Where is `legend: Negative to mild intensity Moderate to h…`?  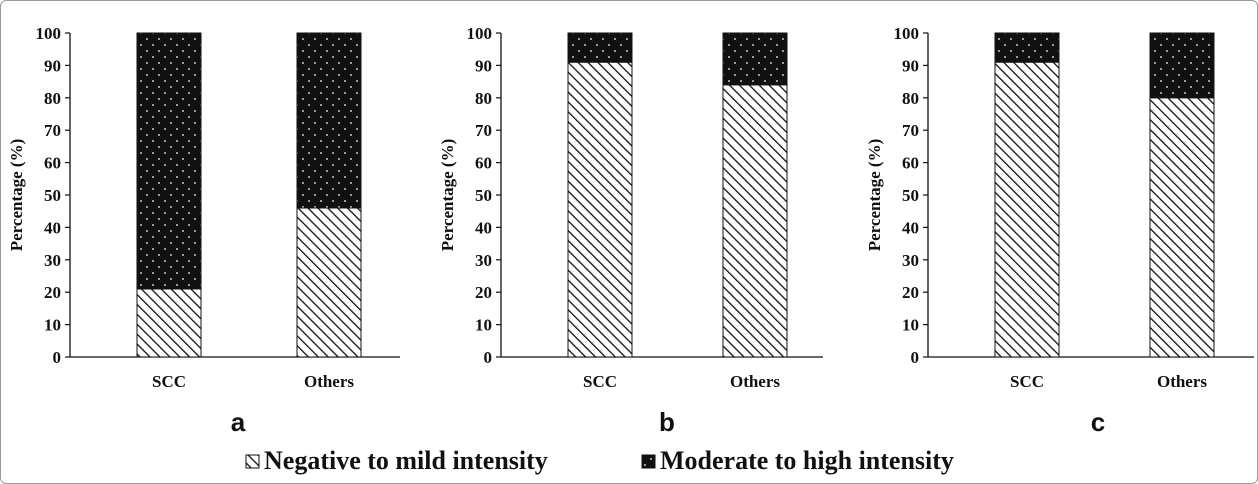 legend: Negative to mild intensity Moderate to h… is located at coordinates (599, 460).